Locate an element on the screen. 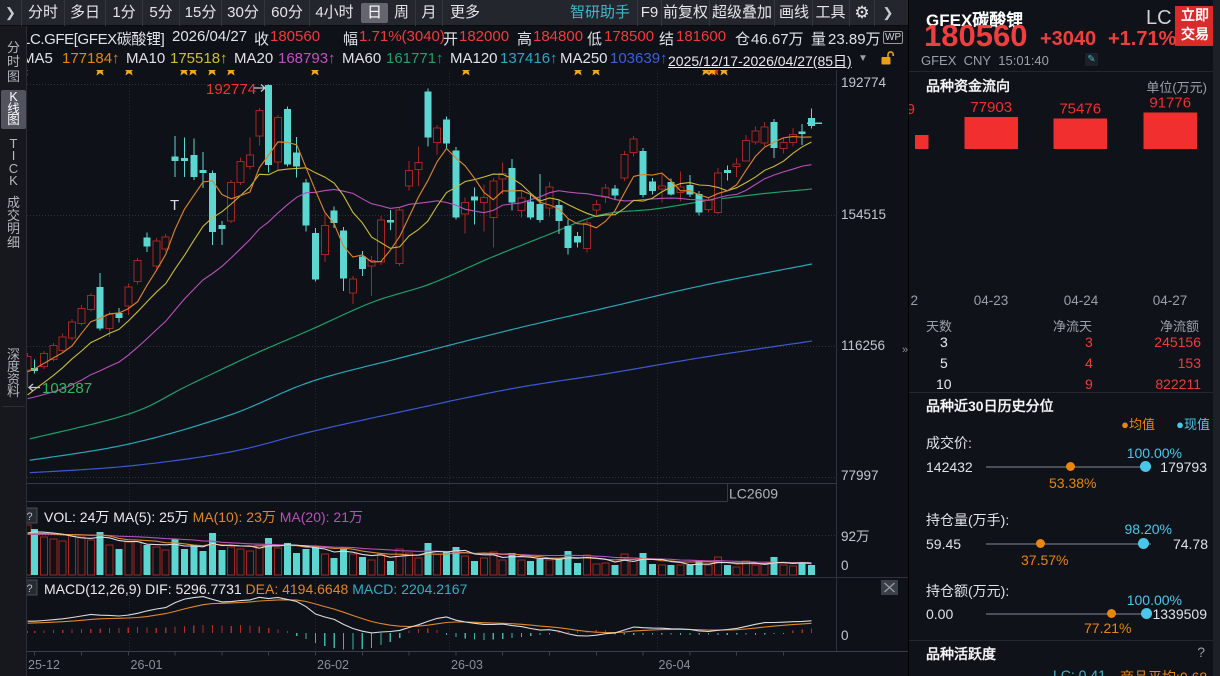 The height and width of the screenshot is (676, 1220). svg-text: 77903 is located at coordinates (991, 107).